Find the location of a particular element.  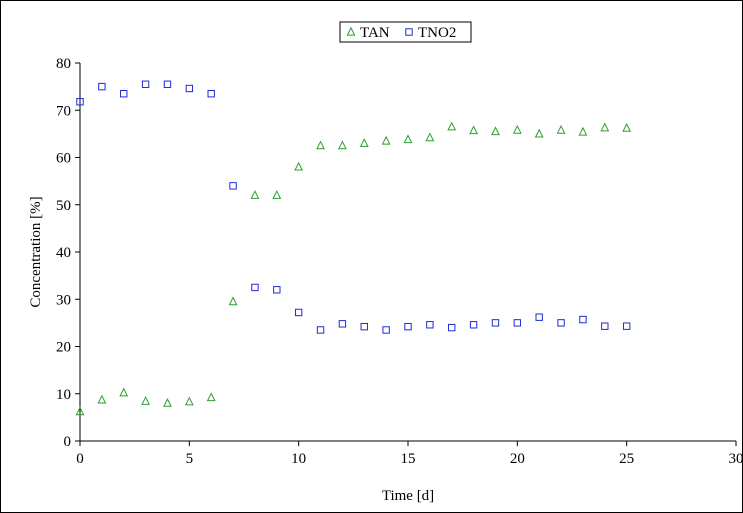

legend-marker-tan is located at coordinates (351, 31).